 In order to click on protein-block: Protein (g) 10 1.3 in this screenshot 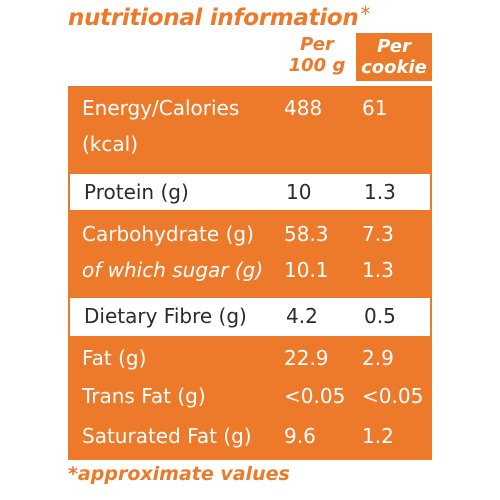, I will do `click(250, 192)`.